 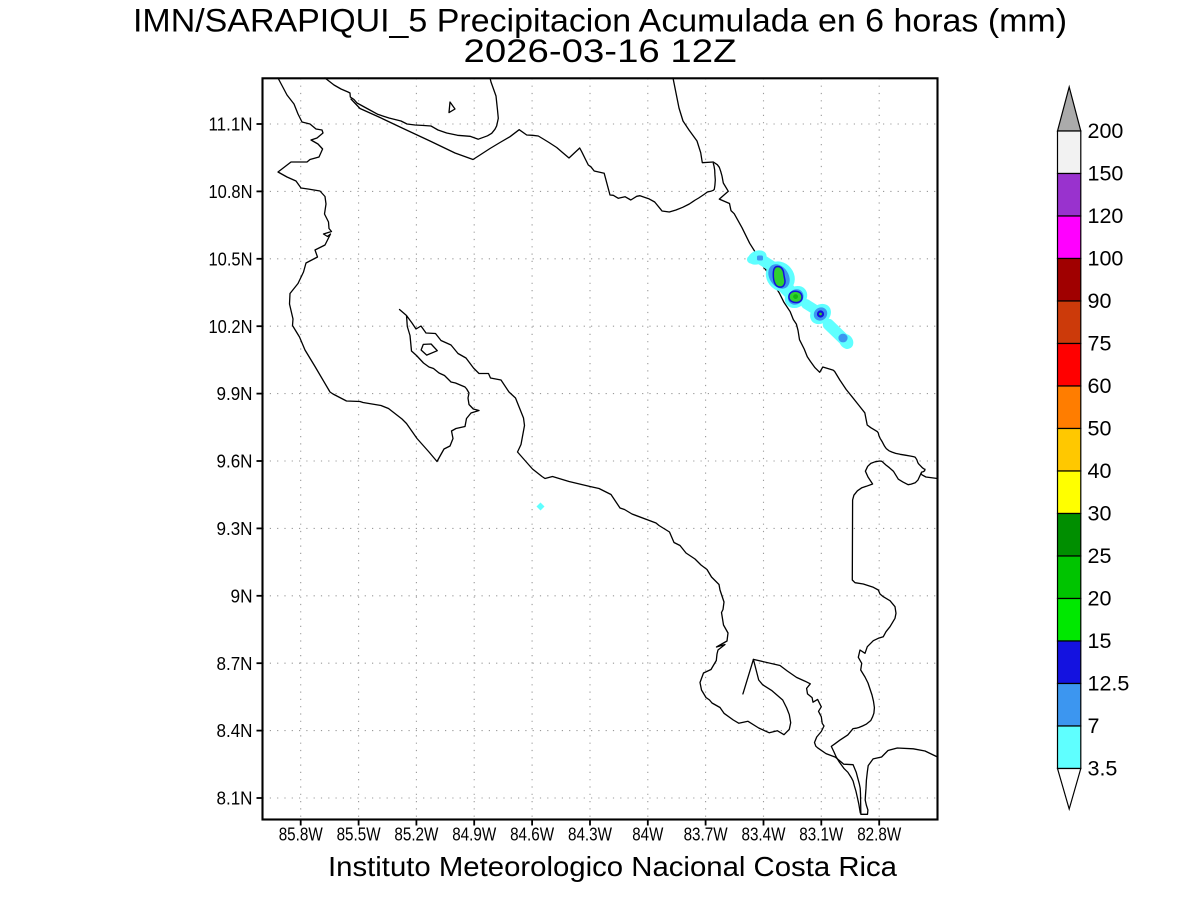 What do you see at coordinates (1106, 131) in the screenshot?
I see `svg-text: 200` at bounding box center [1106, 131].